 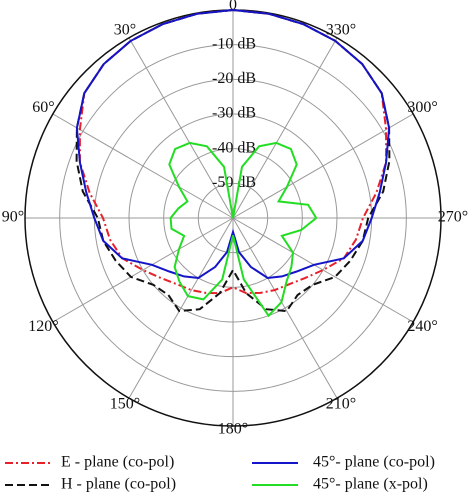 What do you see at coordinates (125, 404) in the screenshot?
I see `angle-label: 150°` at bounding box center [125, 404].